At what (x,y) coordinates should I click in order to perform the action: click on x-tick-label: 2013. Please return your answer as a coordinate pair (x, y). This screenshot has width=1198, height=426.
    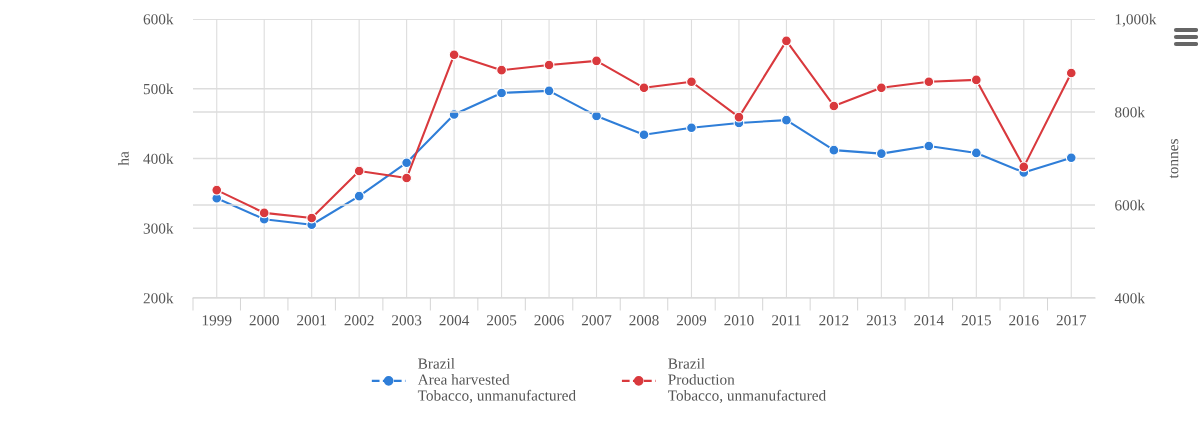
    Looking at the image, I should click on (881, 320).